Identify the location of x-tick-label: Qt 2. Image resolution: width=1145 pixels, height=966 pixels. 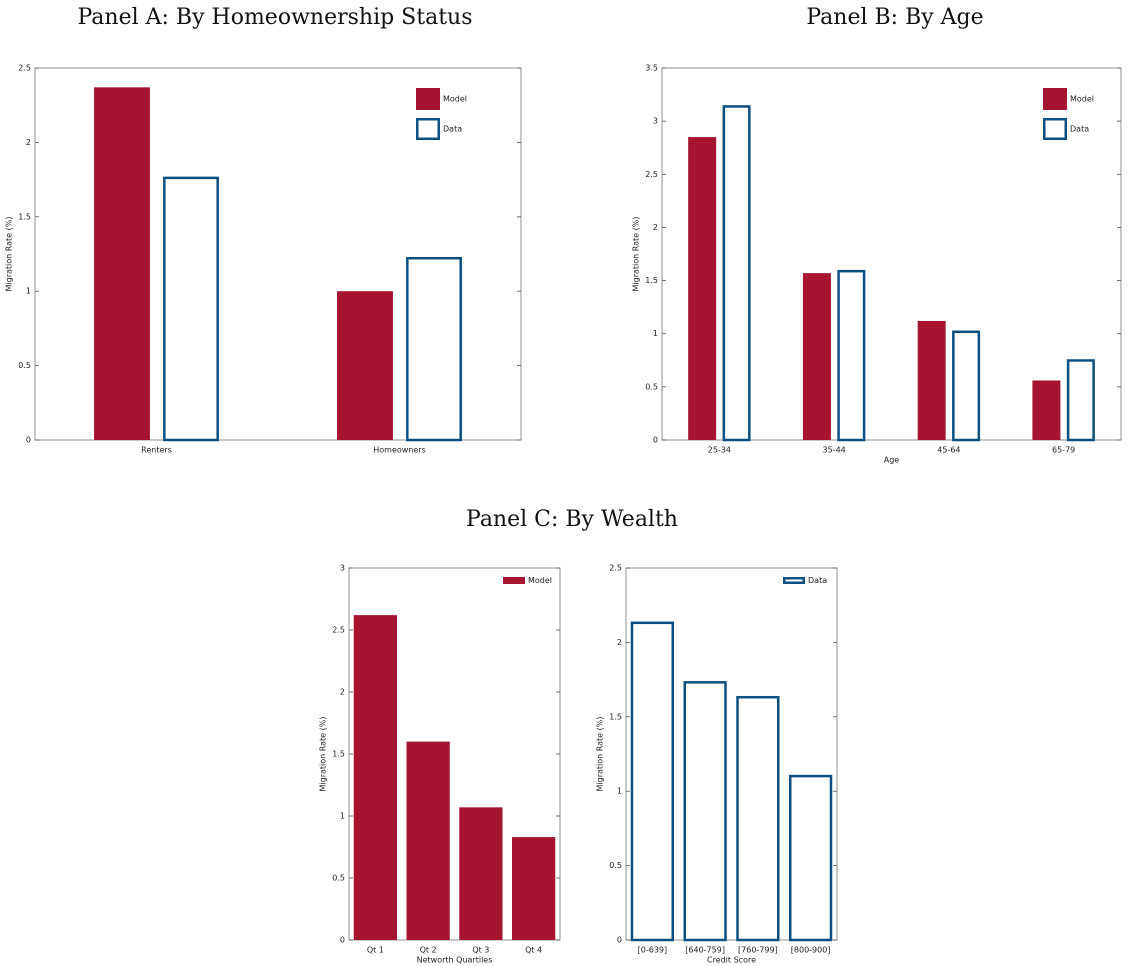
(428, 950).